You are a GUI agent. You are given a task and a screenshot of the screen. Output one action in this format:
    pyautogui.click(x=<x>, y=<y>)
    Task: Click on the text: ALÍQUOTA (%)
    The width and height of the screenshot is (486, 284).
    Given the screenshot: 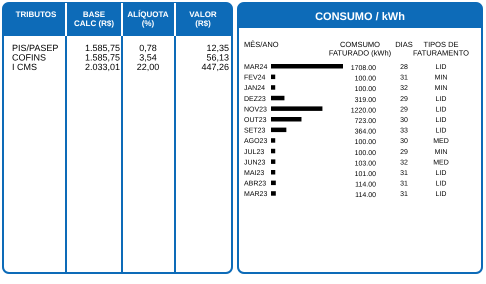 What is the action you would take?
    pyautogui.click(x=148, y=18)
    